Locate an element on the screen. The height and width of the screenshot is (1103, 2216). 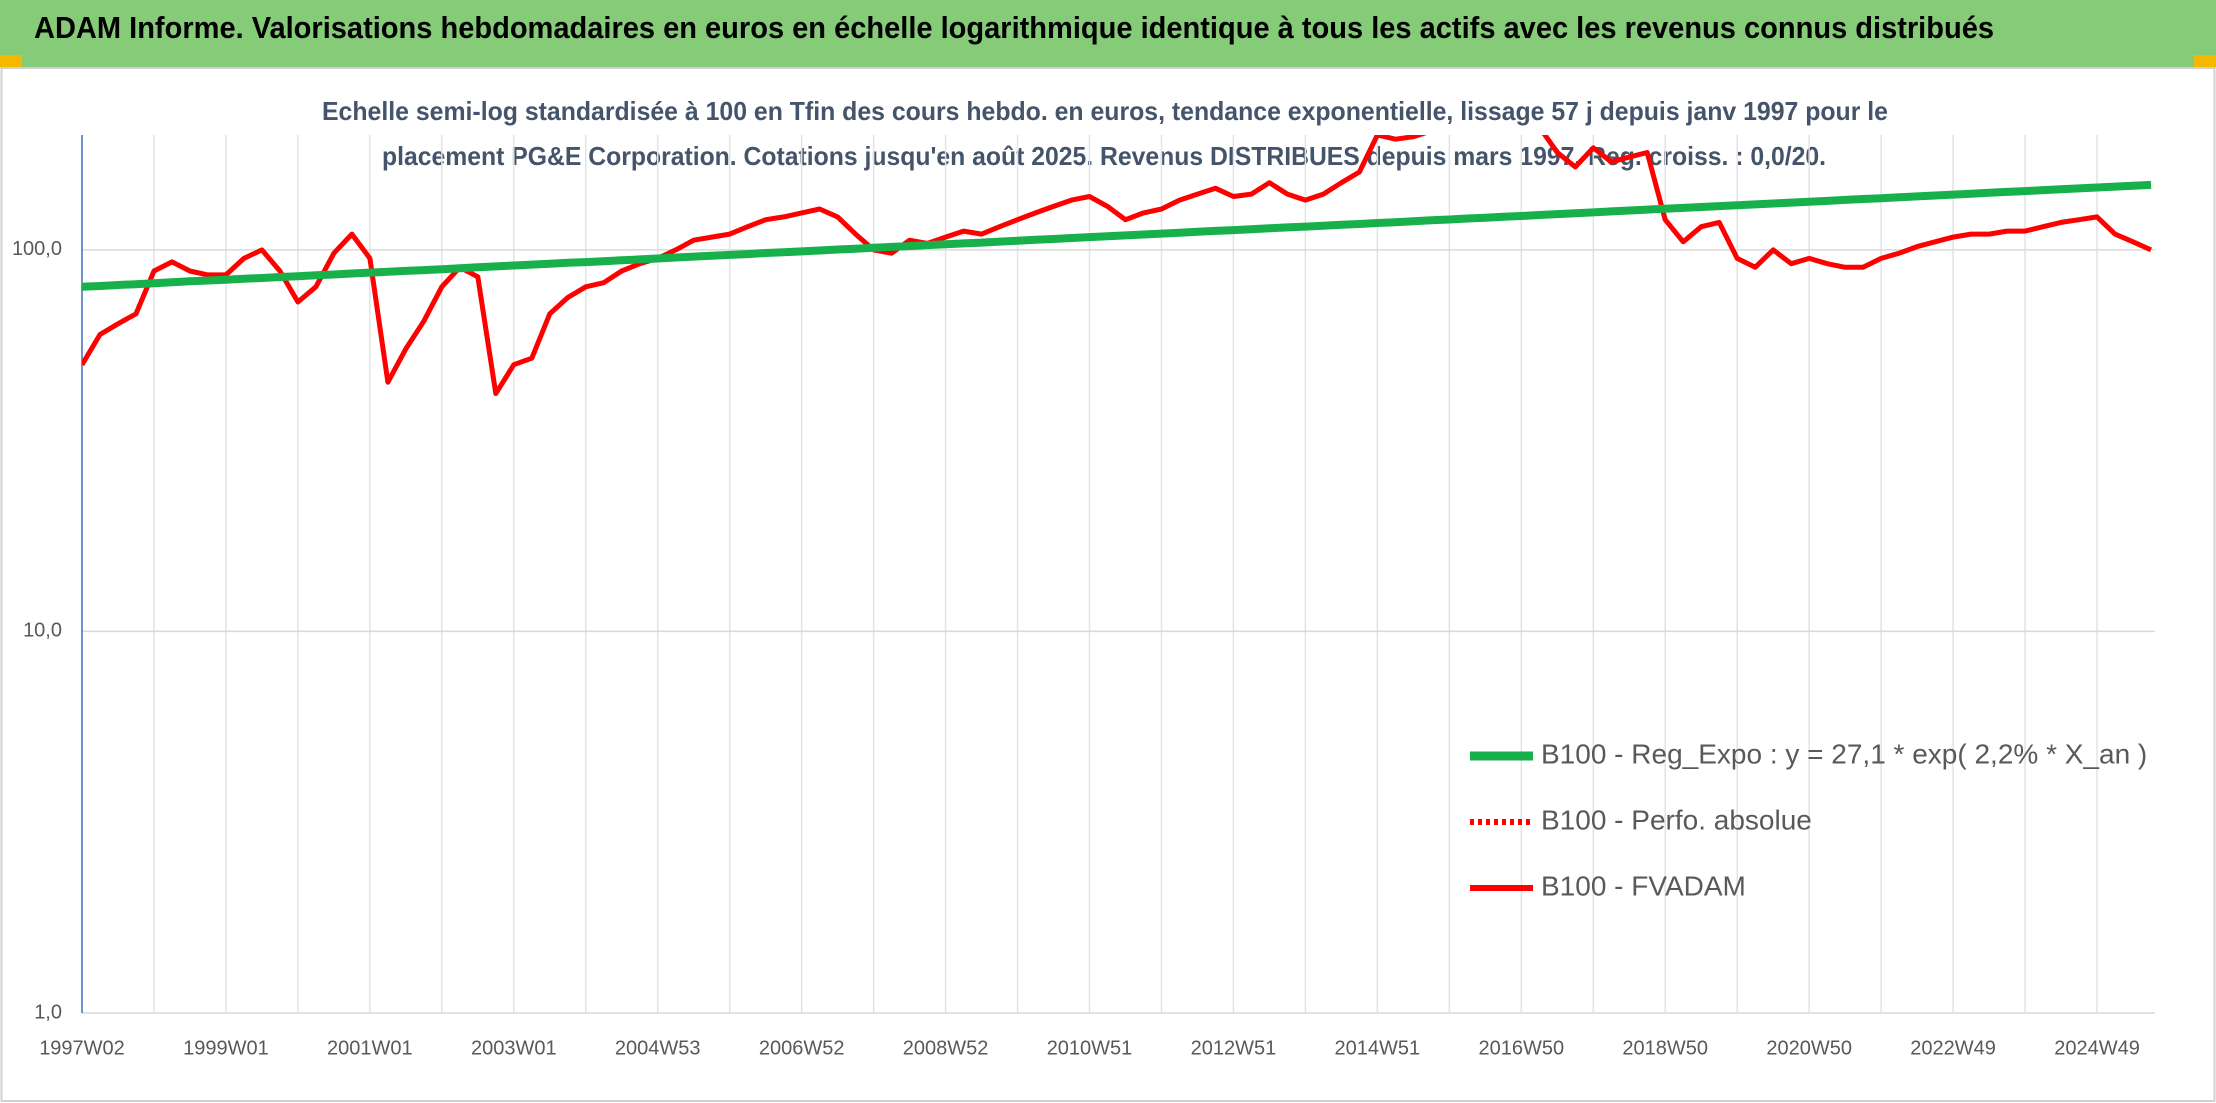
x-tick-label: 2020W50 is located at coordinates (1809, 1048).